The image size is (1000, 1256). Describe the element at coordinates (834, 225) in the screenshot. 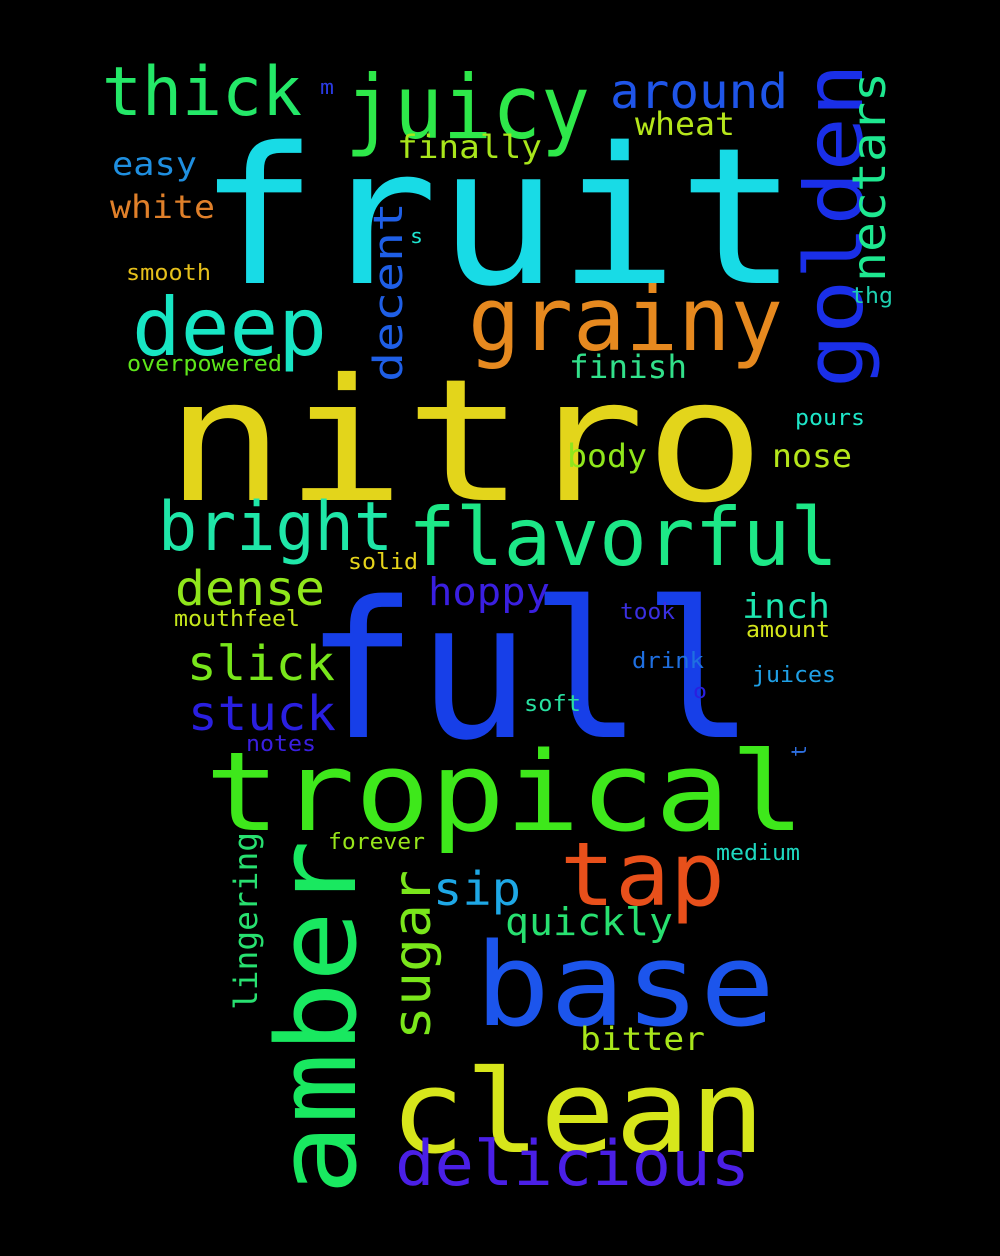

I see `word-golden: golden` at that location.